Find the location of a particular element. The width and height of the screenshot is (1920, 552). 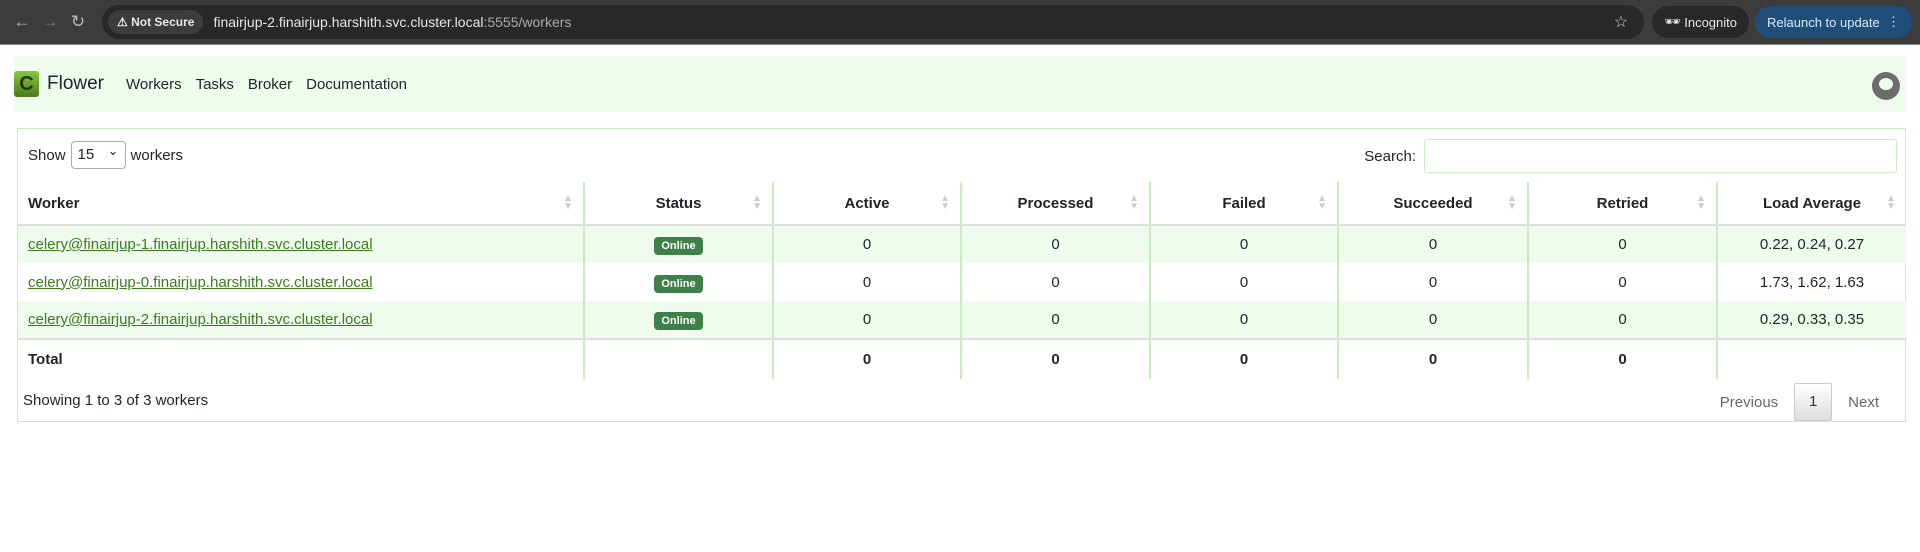

column-header-processed: Processed ▲ ▼ is located at coordinates (1055, 204).